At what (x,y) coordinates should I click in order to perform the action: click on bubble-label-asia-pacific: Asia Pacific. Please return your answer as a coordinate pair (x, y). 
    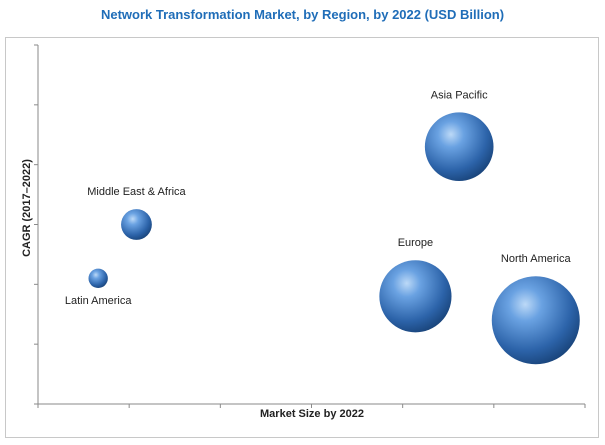
    Looking at the image, I should click on (459, 95).